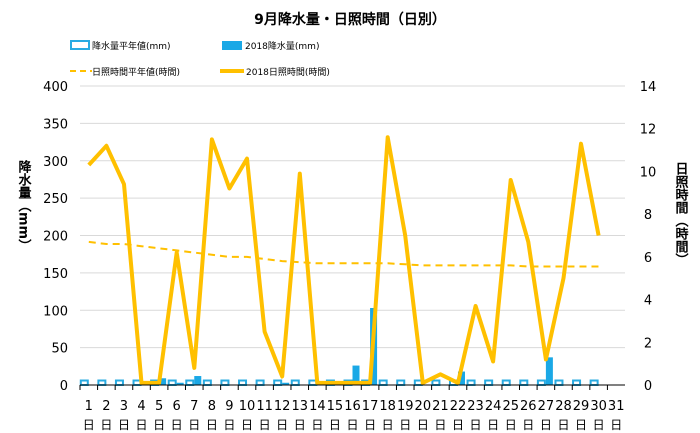 The height and width of the screenshot is (433, 700). What do you see at coordinates (528, 406) in the screenshot?
I see `x-tick-label: 26` at bounding box center [528, 406].